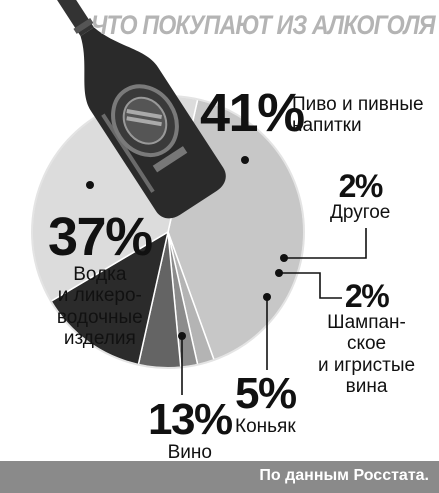 The width and height of the screenshot is (439, 493). Describe the element at coordinates (367, 296) in the screenshot. I see `champagne-percent: 2%` at that location.